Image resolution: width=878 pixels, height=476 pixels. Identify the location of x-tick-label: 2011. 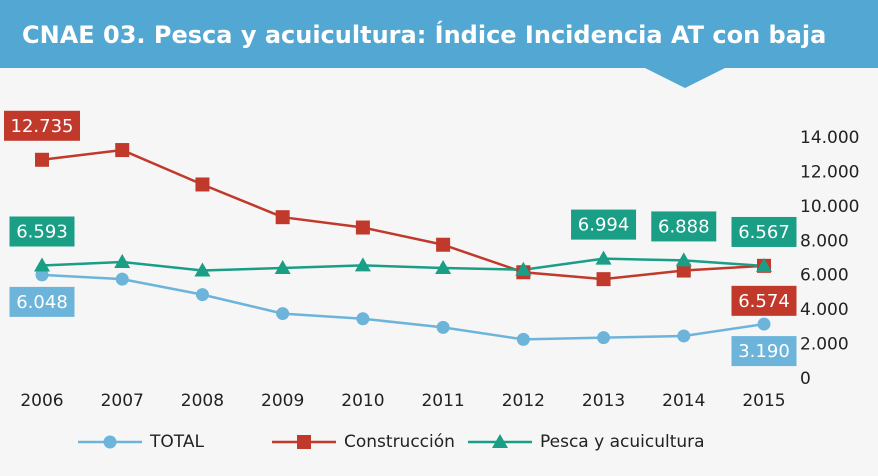
(442, 401).